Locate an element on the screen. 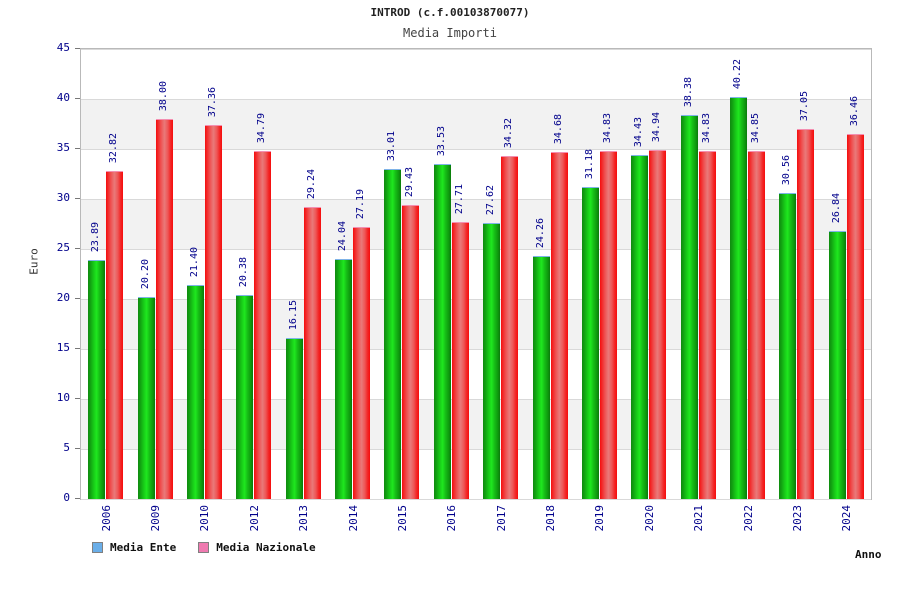 Image resolution: width=900 pixels, height=600 pixels. bar-value-label: 29.43 is located at coordinates (410, 181).